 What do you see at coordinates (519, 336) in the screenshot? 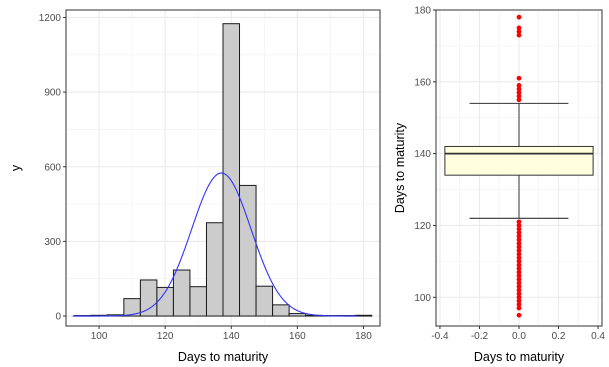
I see `x-tick-label: 0.0` at bounding box center [519, 336].